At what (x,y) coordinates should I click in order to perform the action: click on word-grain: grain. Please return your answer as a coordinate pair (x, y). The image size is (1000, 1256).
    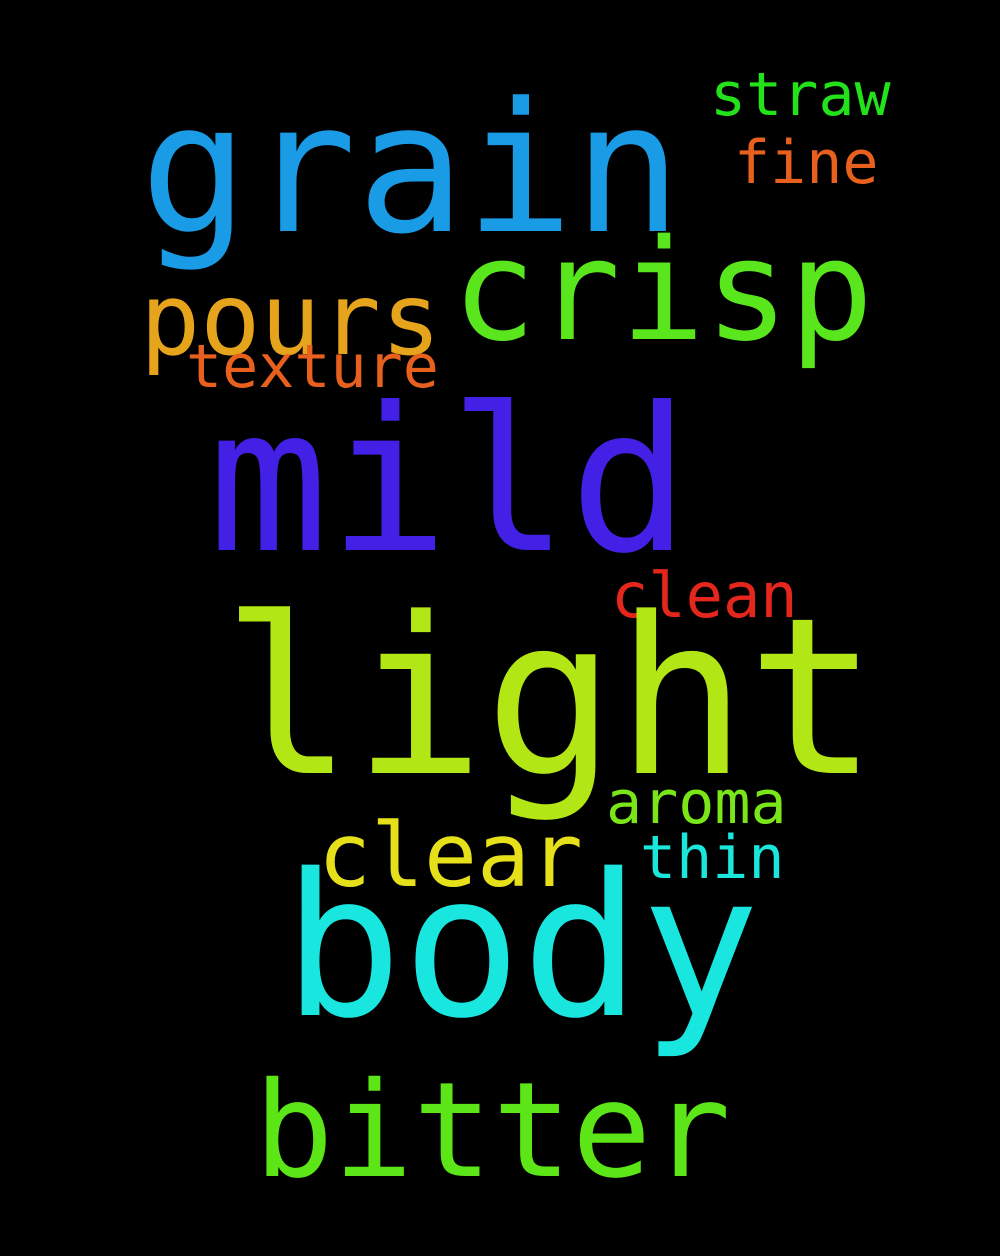
    Looking at the image, I should click on (411, 169).